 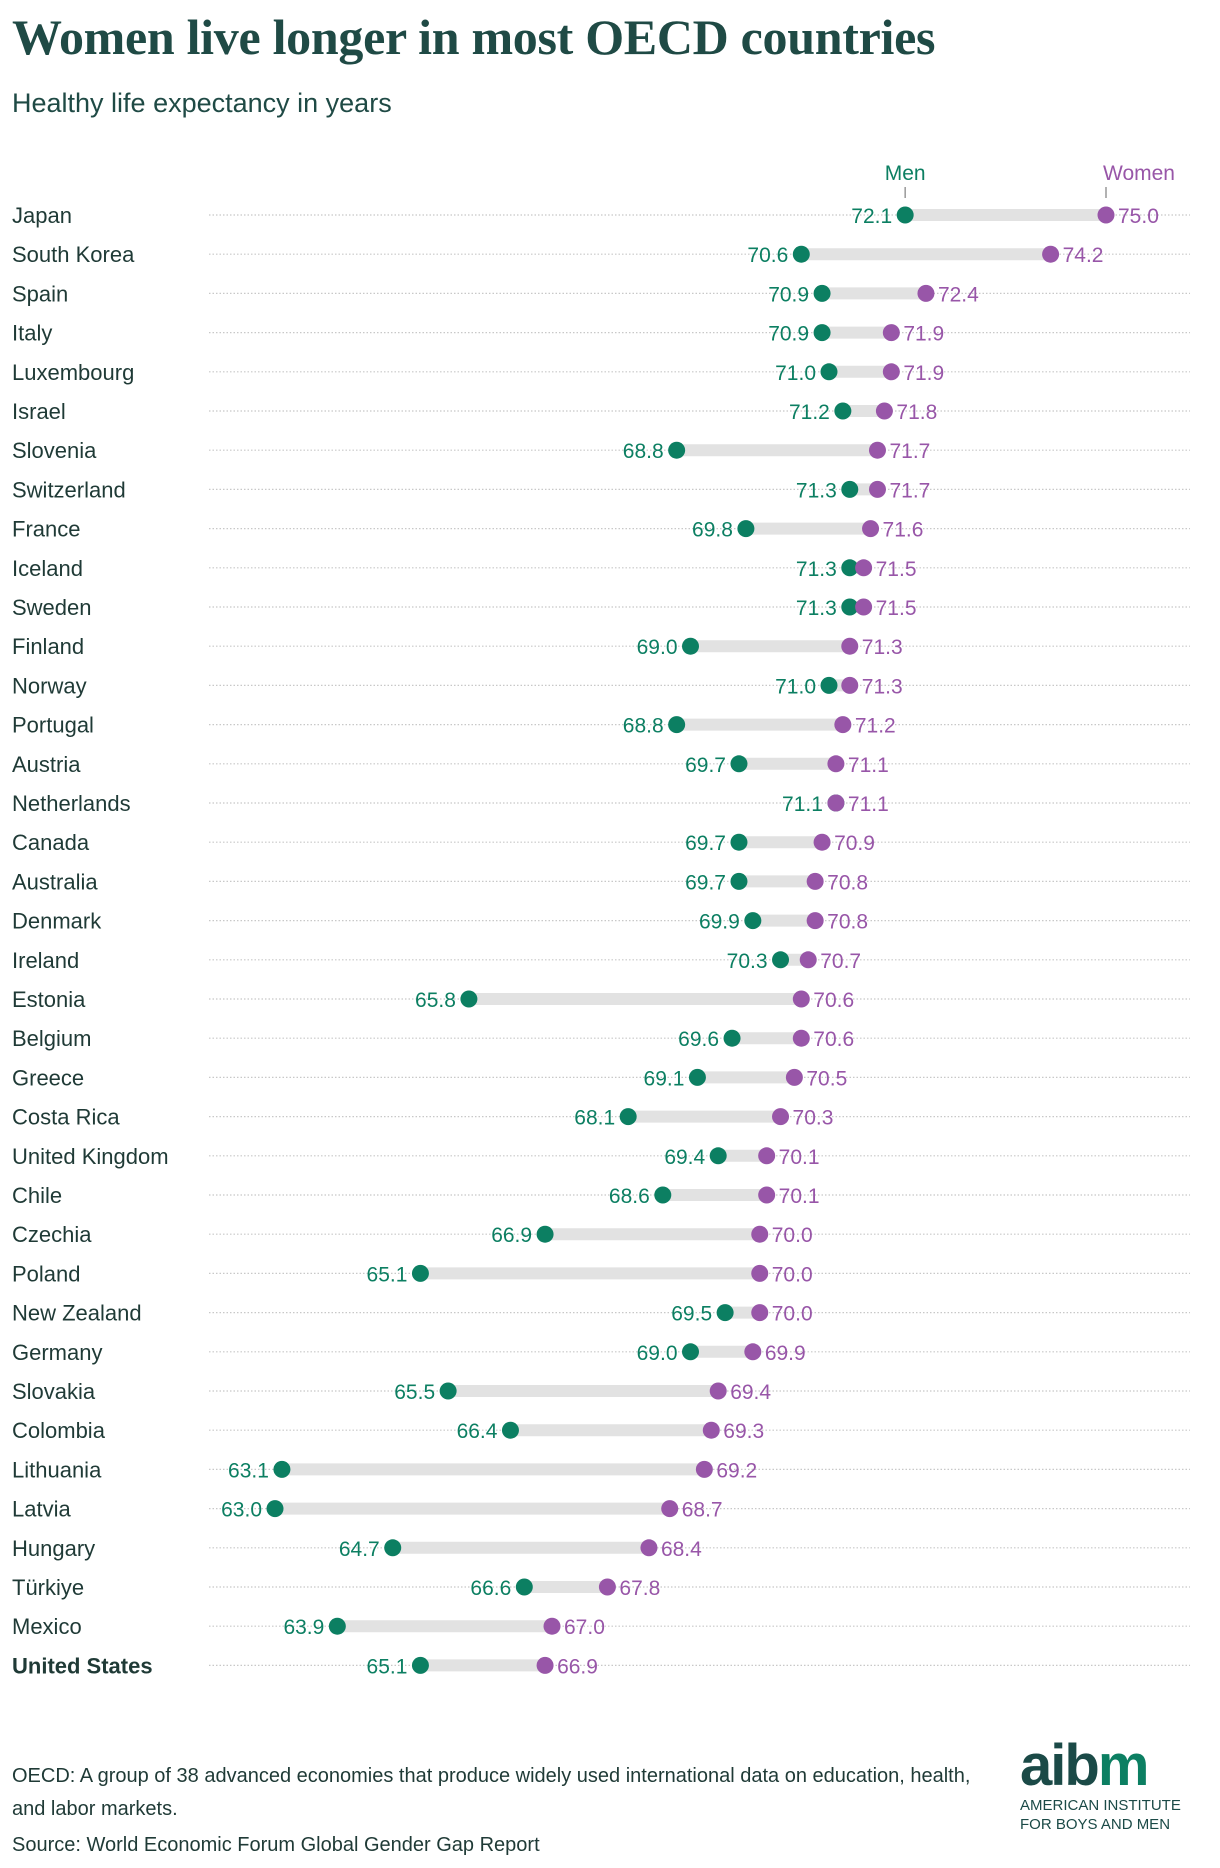 What do you see at coordinates (202, 103) in the screenshot?
I see `chart-subtitle: Healthy life expectancy in years` at bounding box center [202, 103].